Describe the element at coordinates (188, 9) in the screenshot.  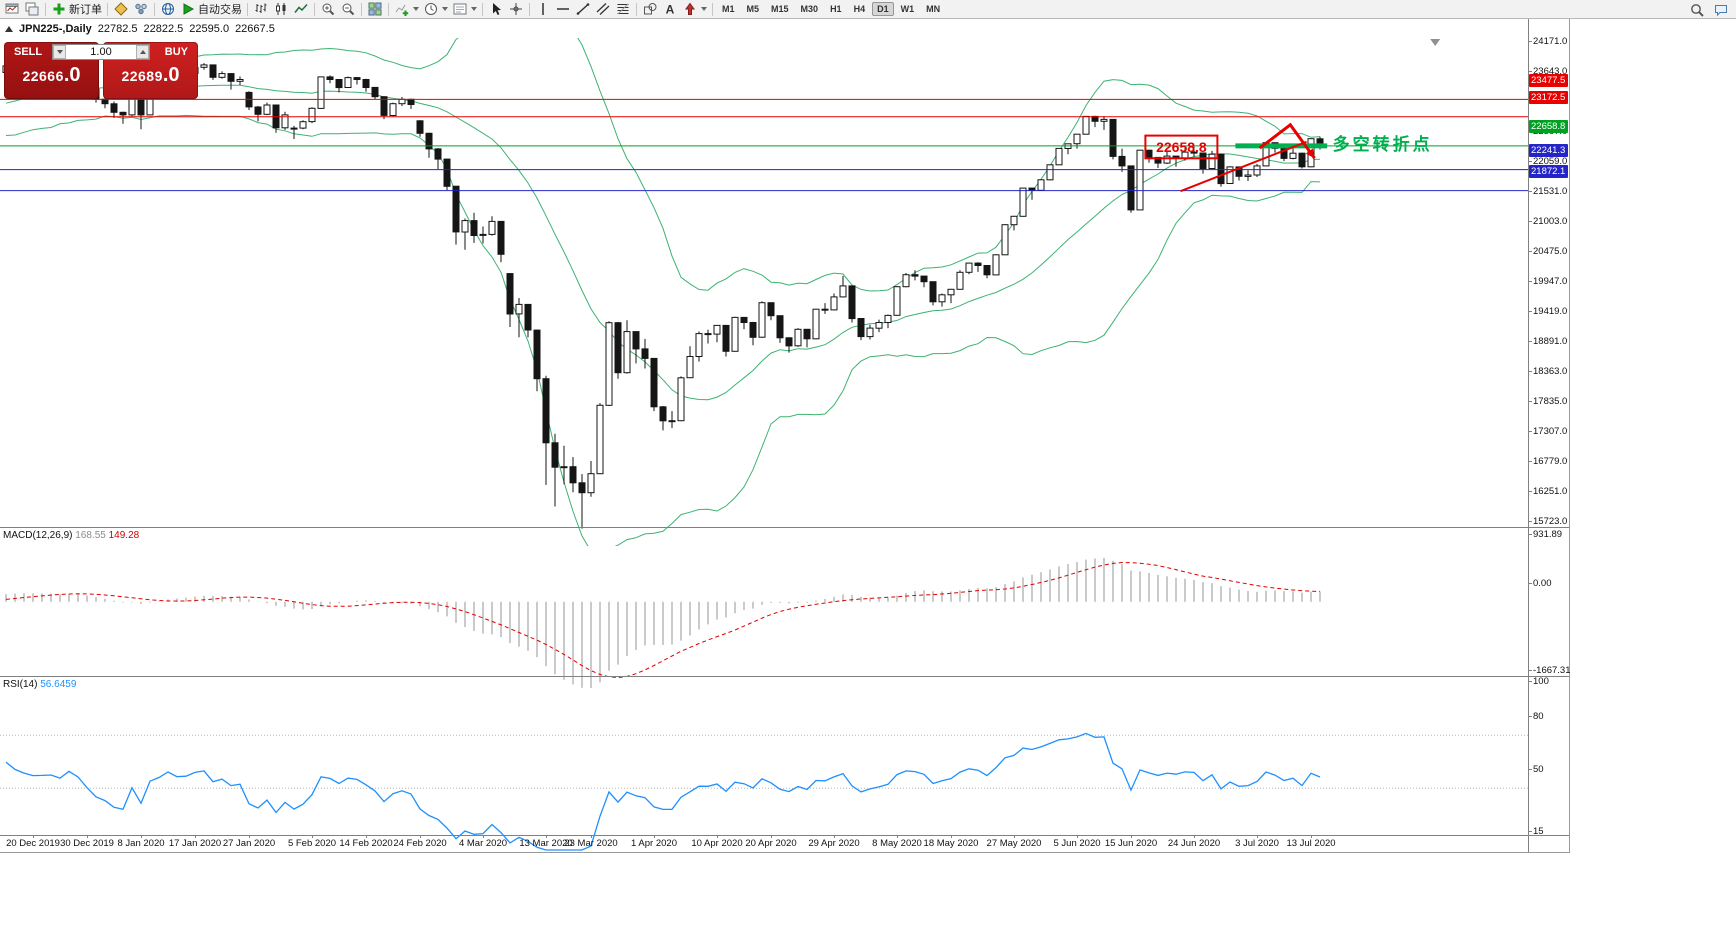
I see `autotrade-icon` at that location.